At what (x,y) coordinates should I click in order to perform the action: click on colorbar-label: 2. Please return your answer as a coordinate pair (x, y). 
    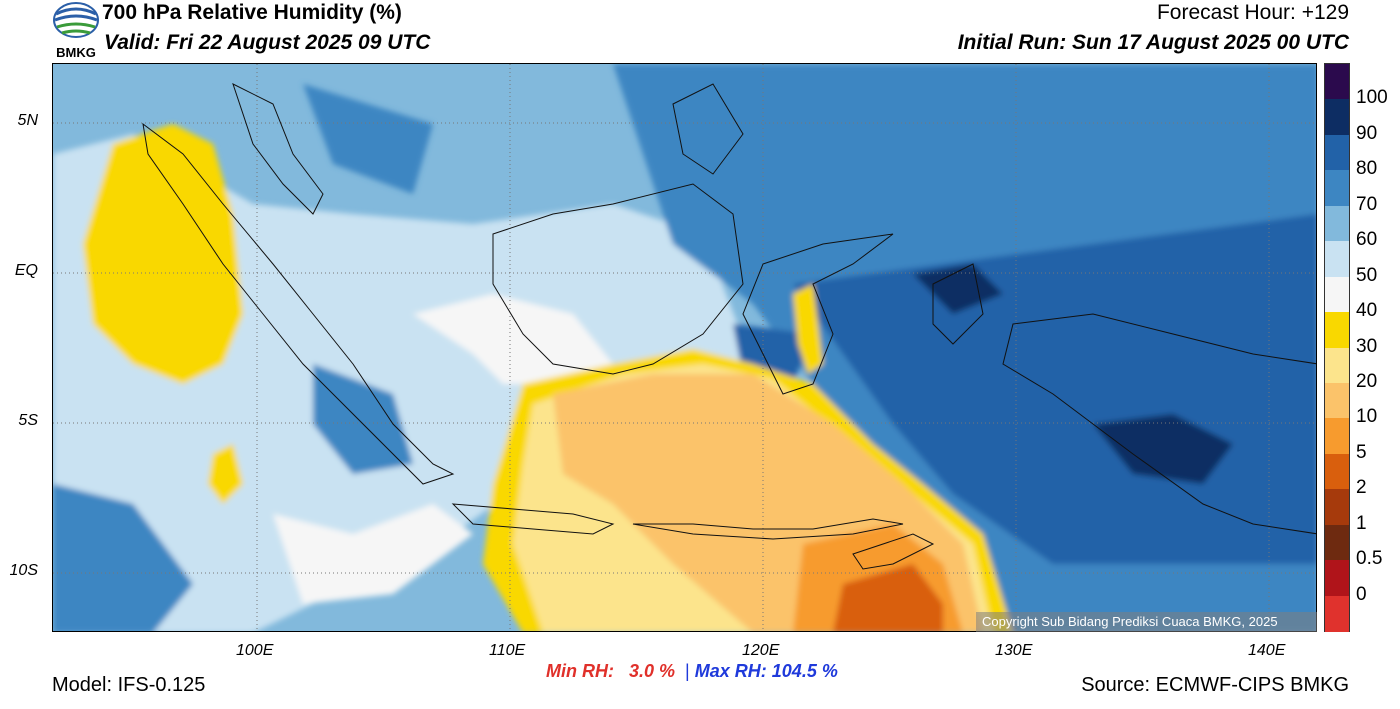
    Looking at the image, I should click on (1361, 488).